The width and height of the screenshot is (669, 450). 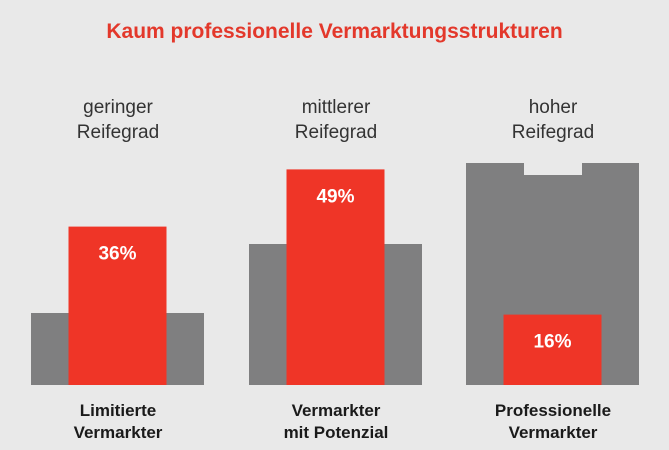 I want to click on bar-value-label-2: 16%, so click(x=552, y=342).